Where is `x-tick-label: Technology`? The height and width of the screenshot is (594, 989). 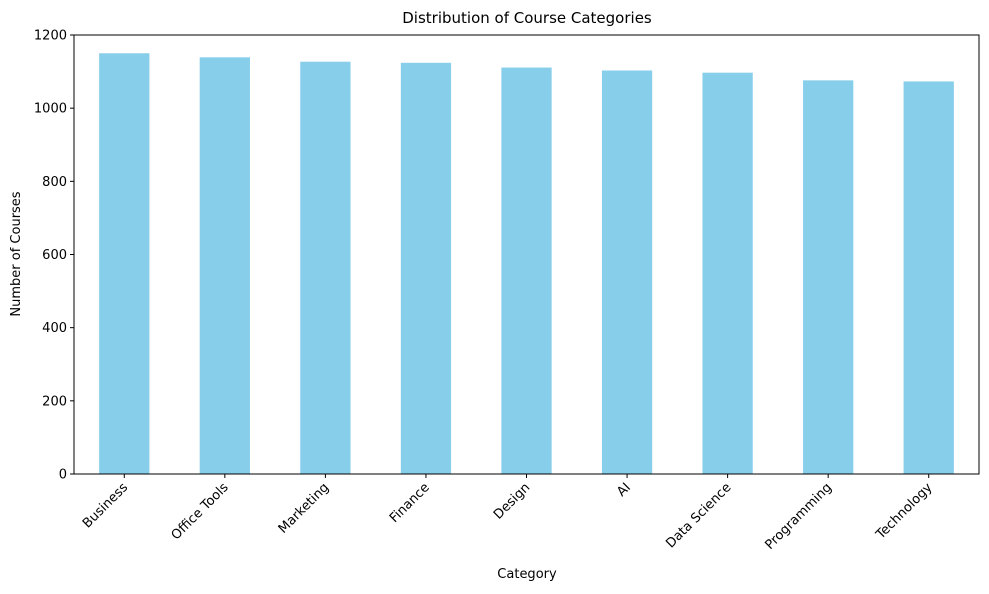
x-tick-label: Technology is located at coordinates (904, 511).